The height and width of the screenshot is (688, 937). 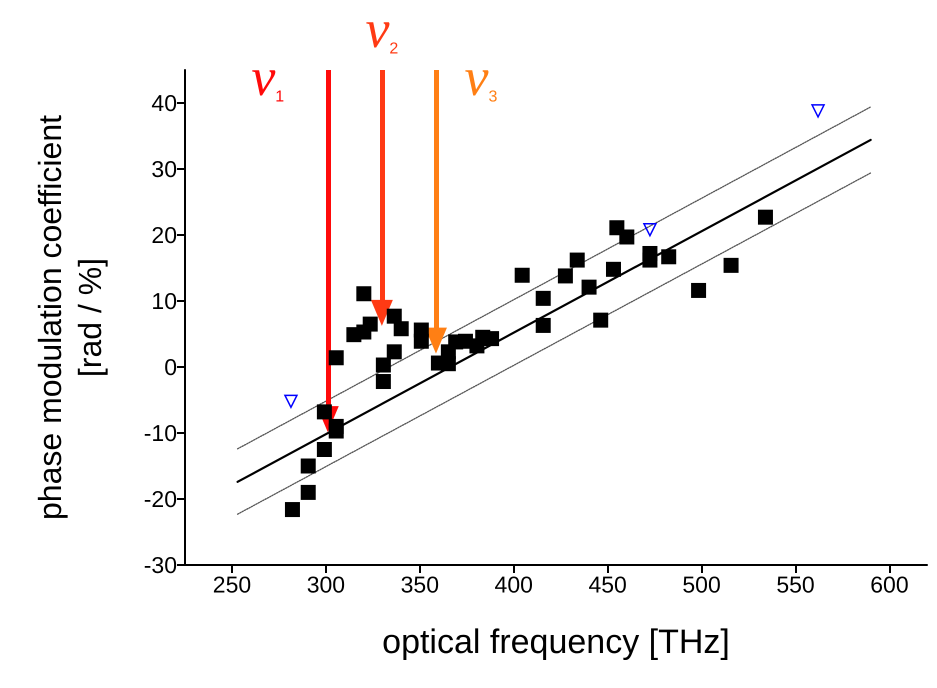 What do you see at coordinates (70, 317) in the screenshot?
I see `y-axis-title: phase modulation coefficient [rad / %]` at bounding box center [70, 317].